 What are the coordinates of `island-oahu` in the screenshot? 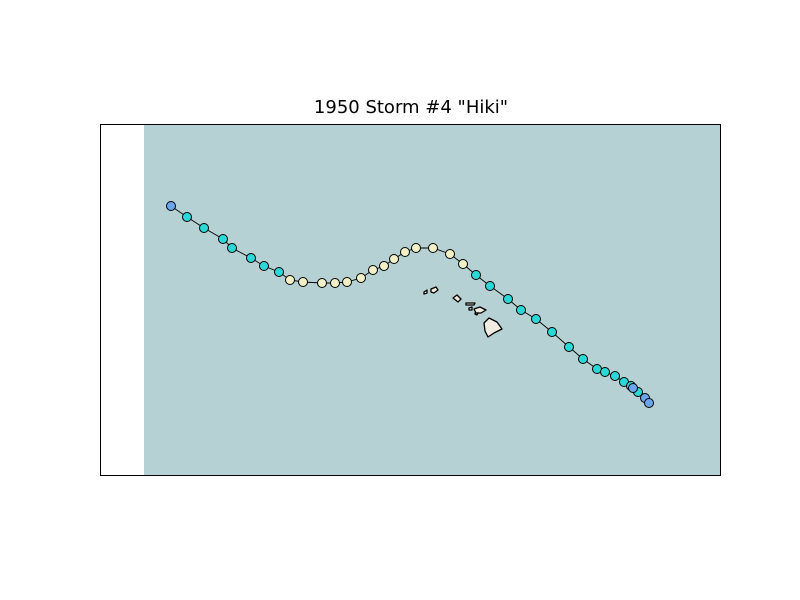 It's located at (457, 298).